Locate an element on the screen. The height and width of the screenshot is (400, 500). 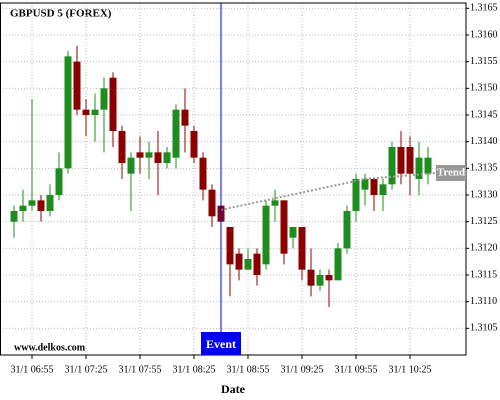
y-tick-label: 1.3145 is located at coordinates (484, 114).